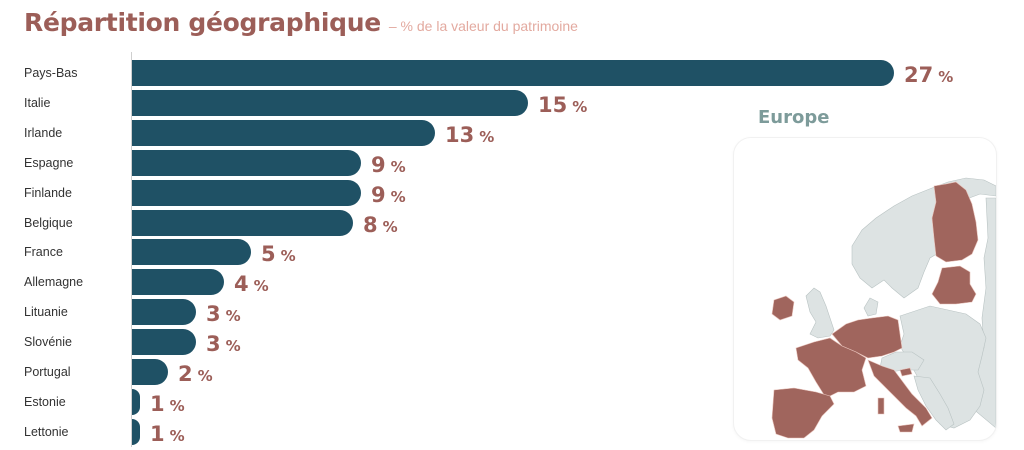  What do you see at coordinates (202, 22) in the screenshot?
I see `chart-title: Répartition géographique` at bounding box center [202, 22].